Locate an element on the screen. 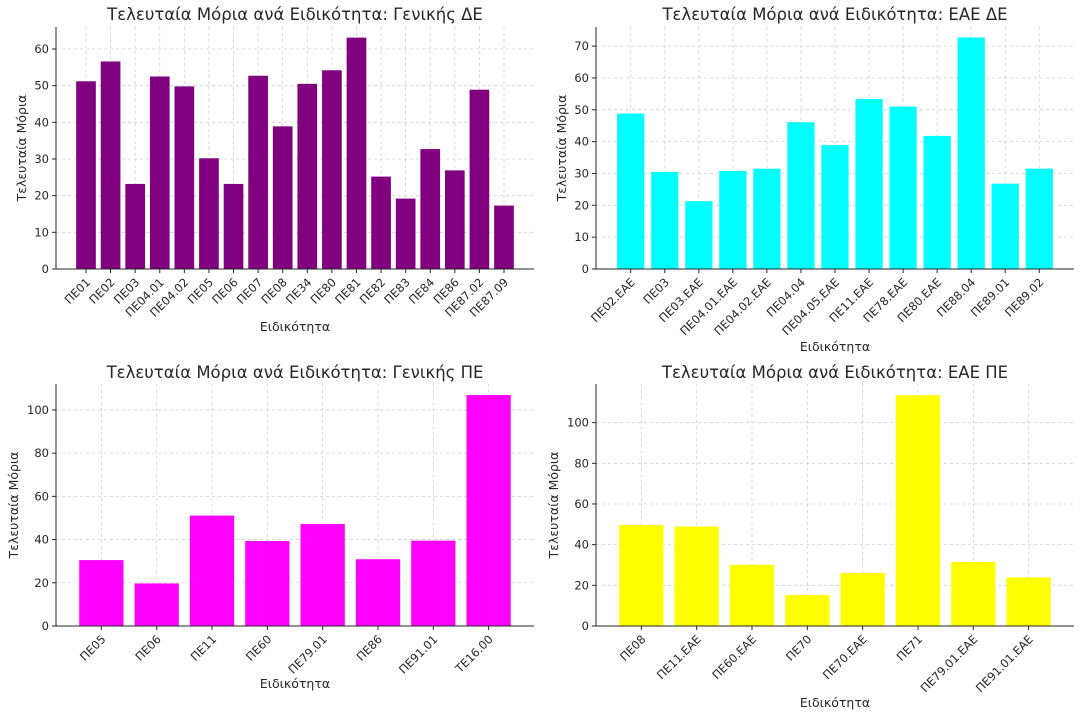  x-tick-label: ΠΕ60 is located at coordinates (258, 647).